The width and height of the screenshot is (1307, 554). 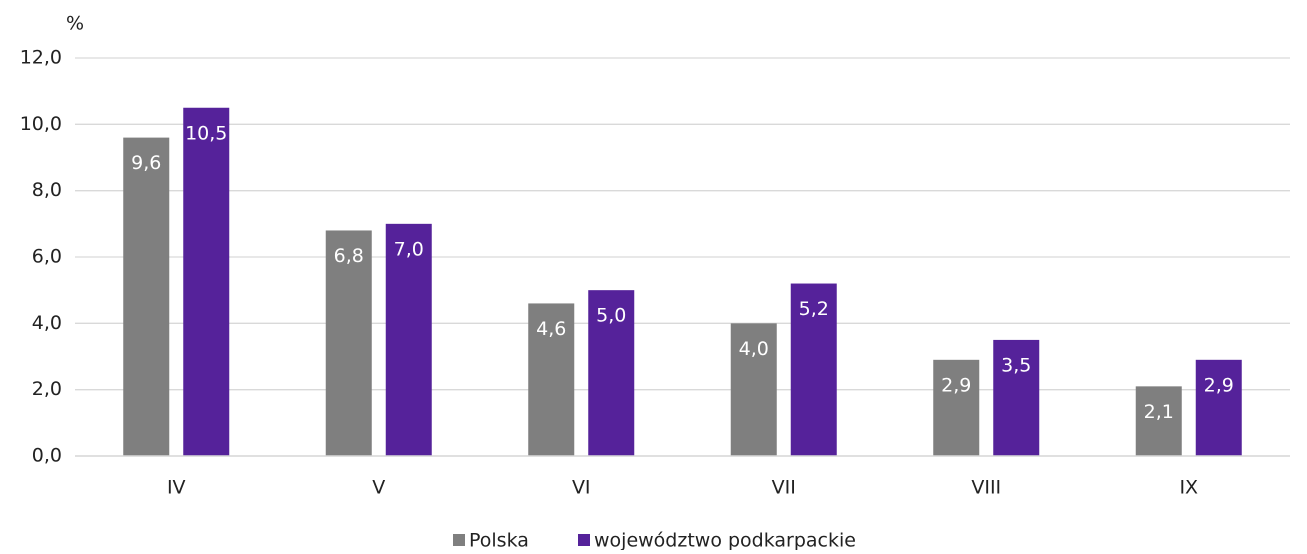 What do you see at coordinates (146, 163) in the screenshot?
I see `data-label: 9,6` at bounding box center [146, 163].